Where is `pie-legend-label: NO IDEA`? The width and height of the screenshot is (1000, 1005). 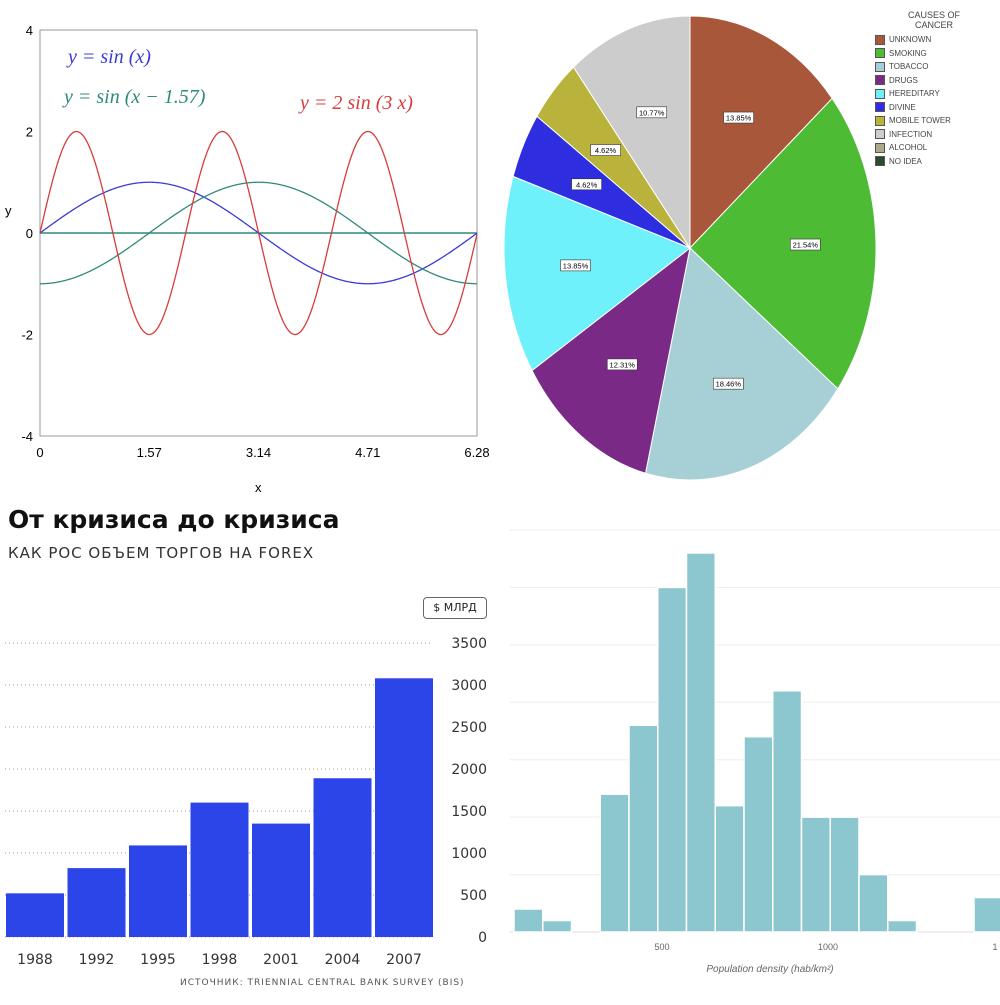
pie-legend-label: NO IDEA is located at coordinates (905, 161).